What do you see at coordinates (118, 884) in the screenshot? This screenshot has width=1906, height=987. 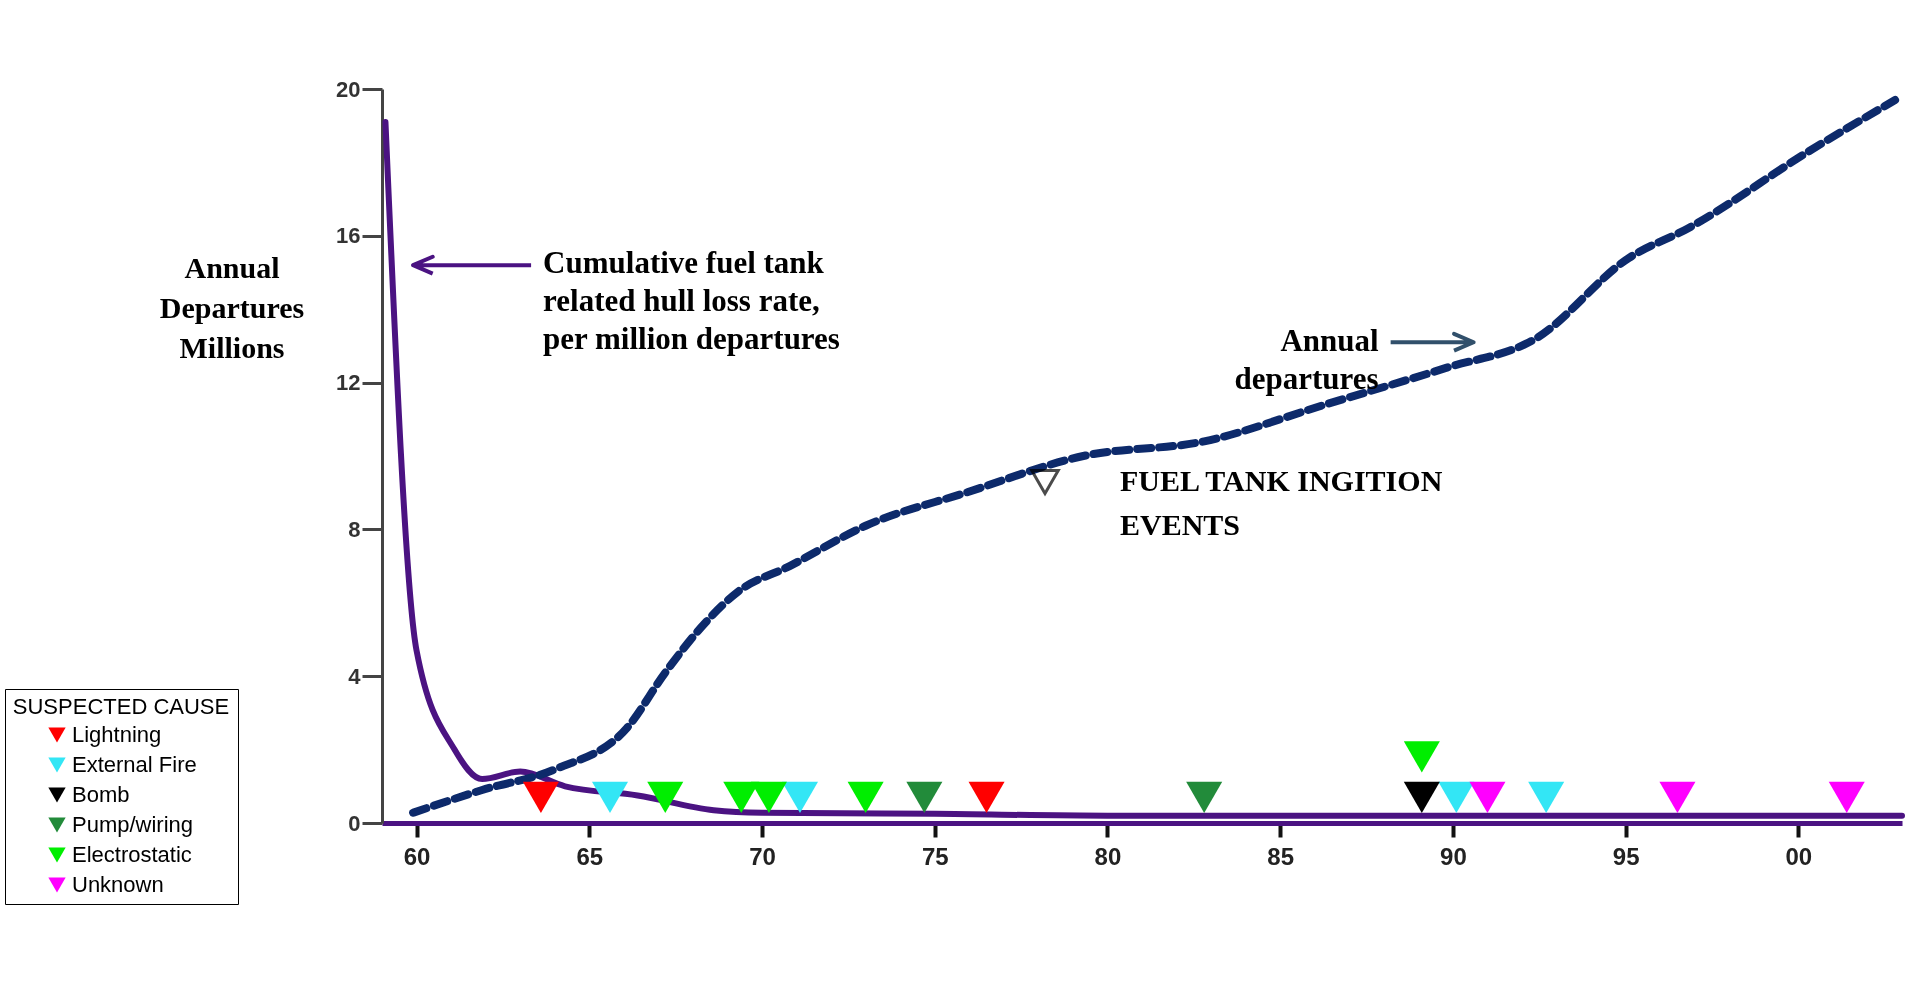 I see `legend-label: Unknown` at bounding box center [118, 884].